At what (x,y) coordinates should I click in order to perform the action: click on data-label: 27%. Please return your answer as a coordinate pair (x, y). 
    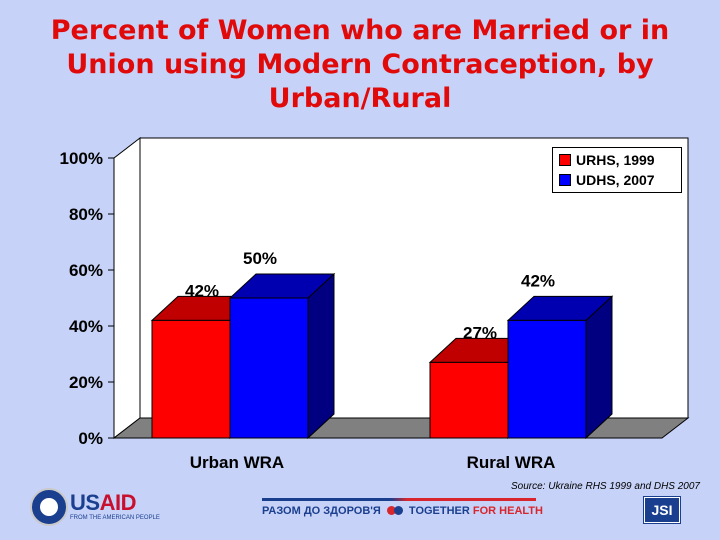
    Looking at the image, I should click on (480, 332).